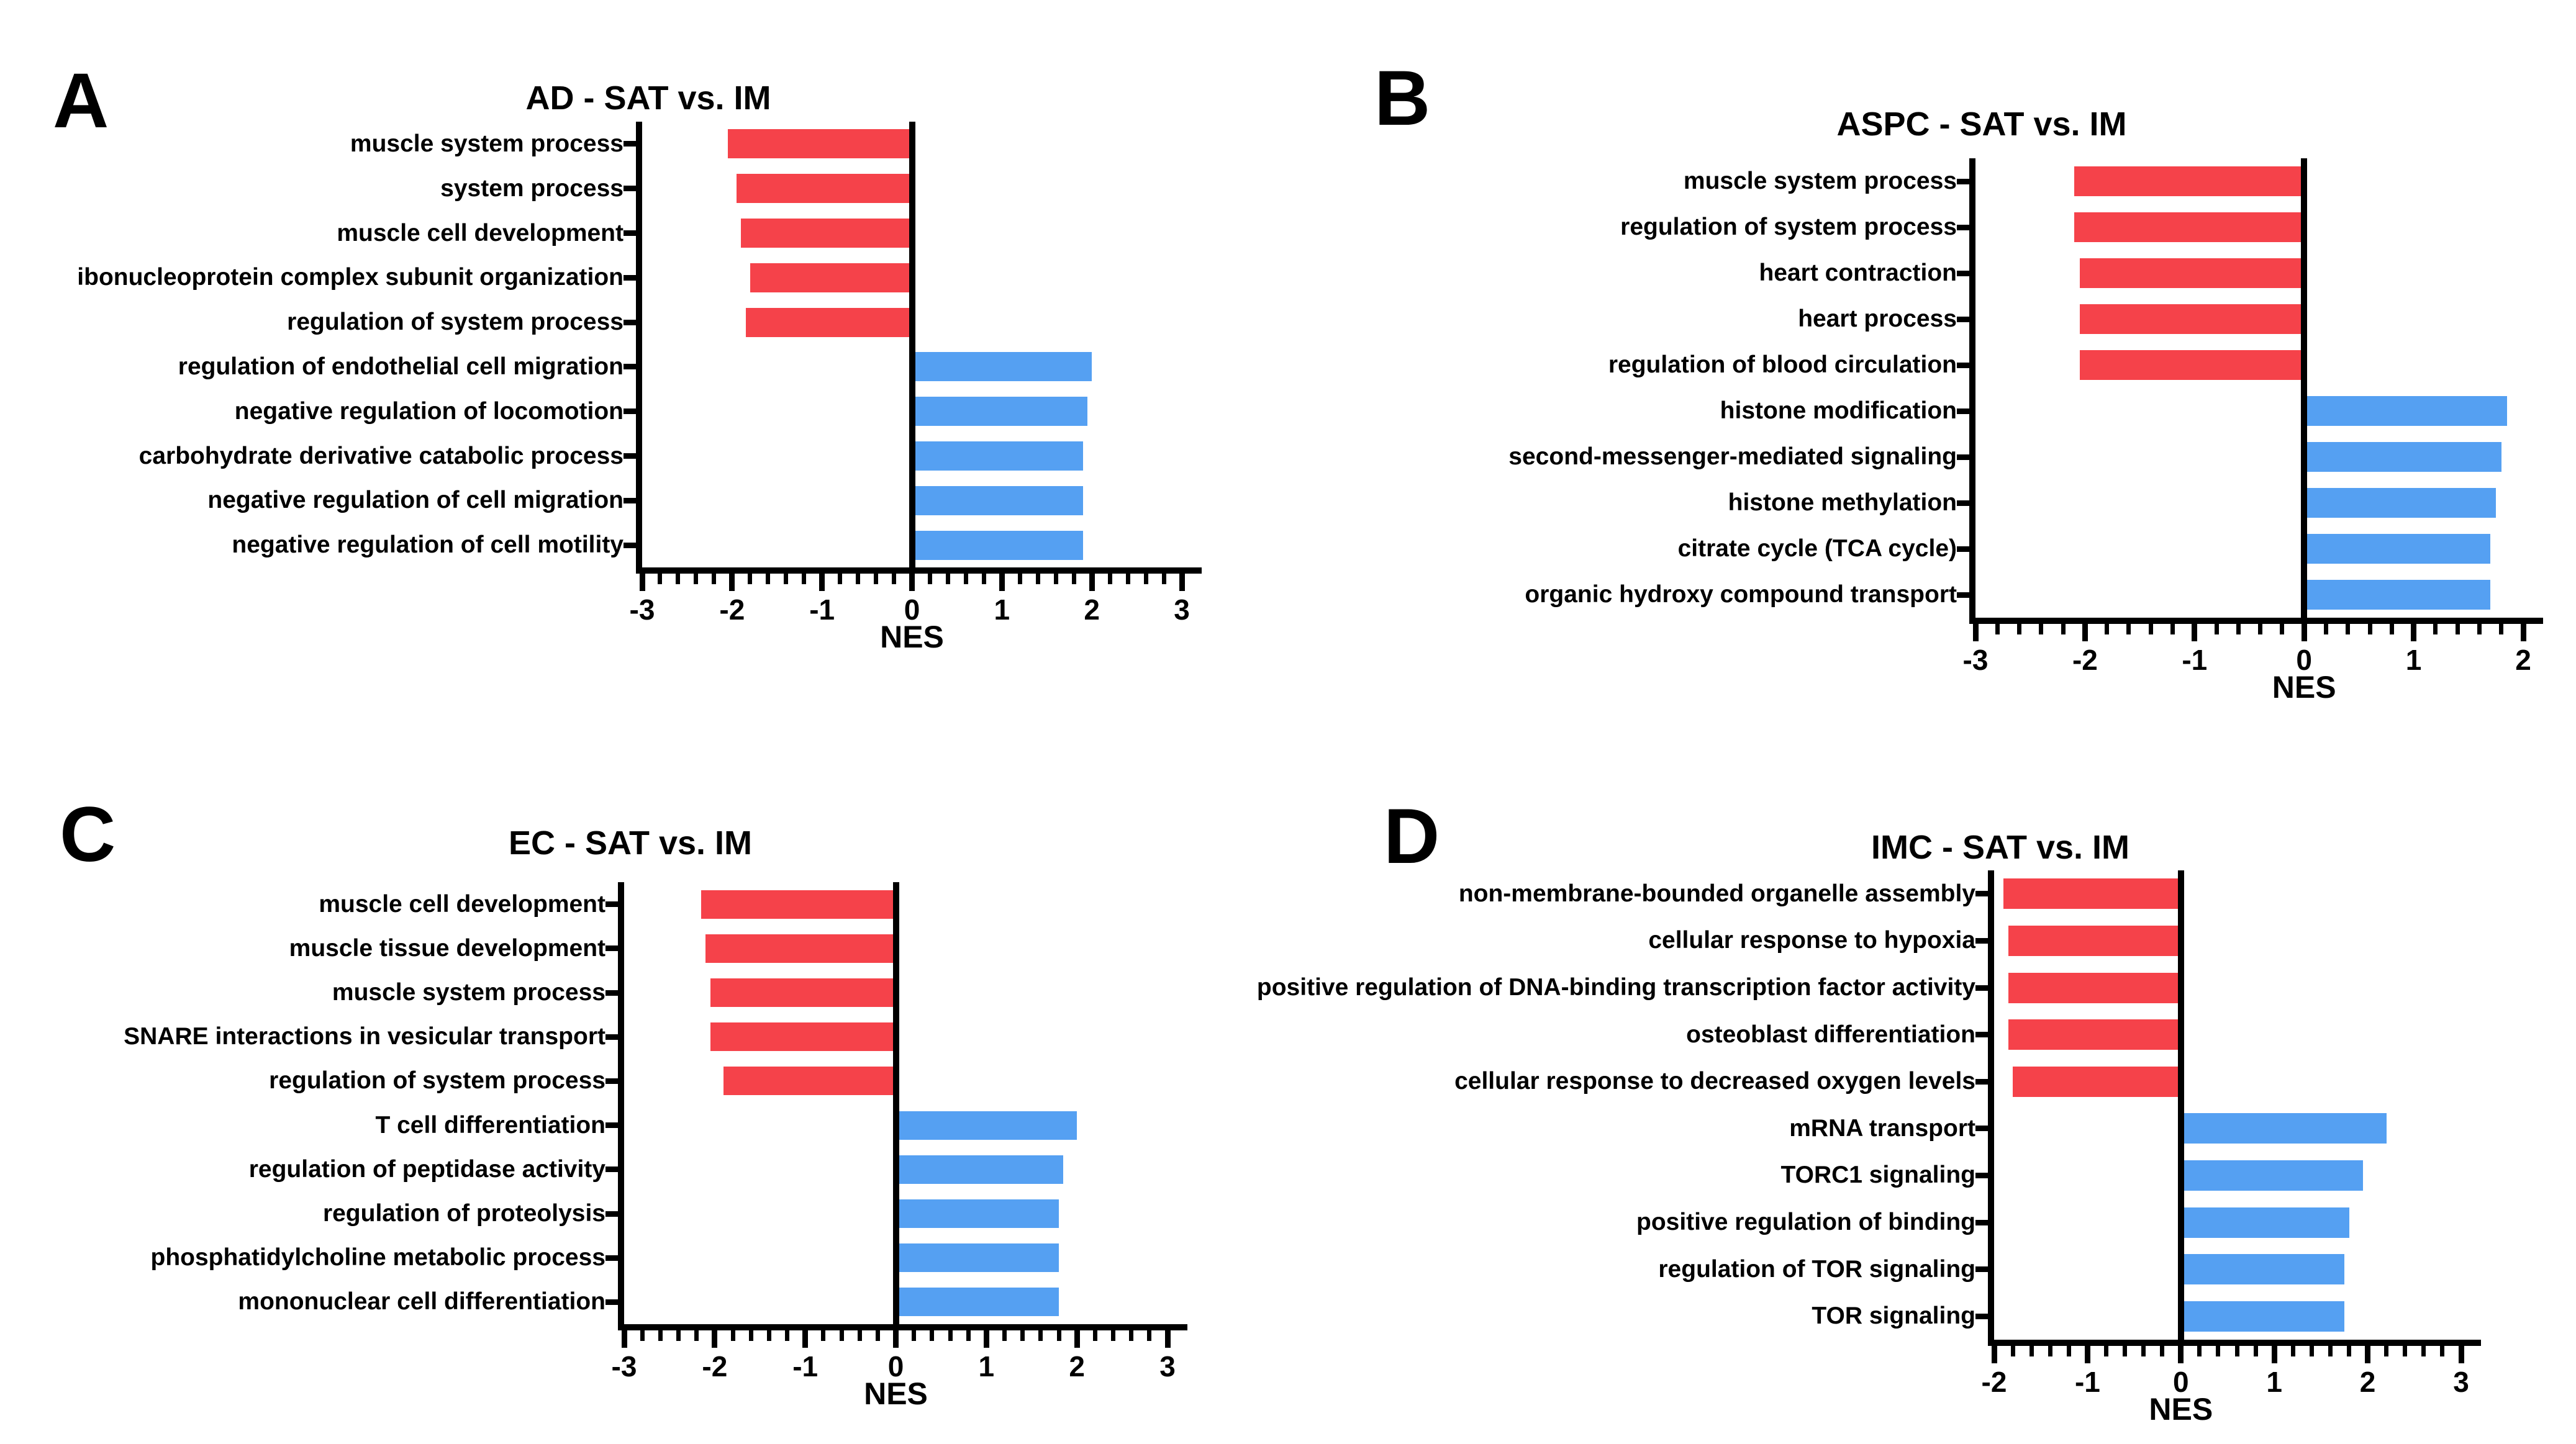 The height and width of the screenshot is (1444, 2576). Describe the element at coordinates (621, 1106) in the screenshot. I see `y-axis-spine` at that location.